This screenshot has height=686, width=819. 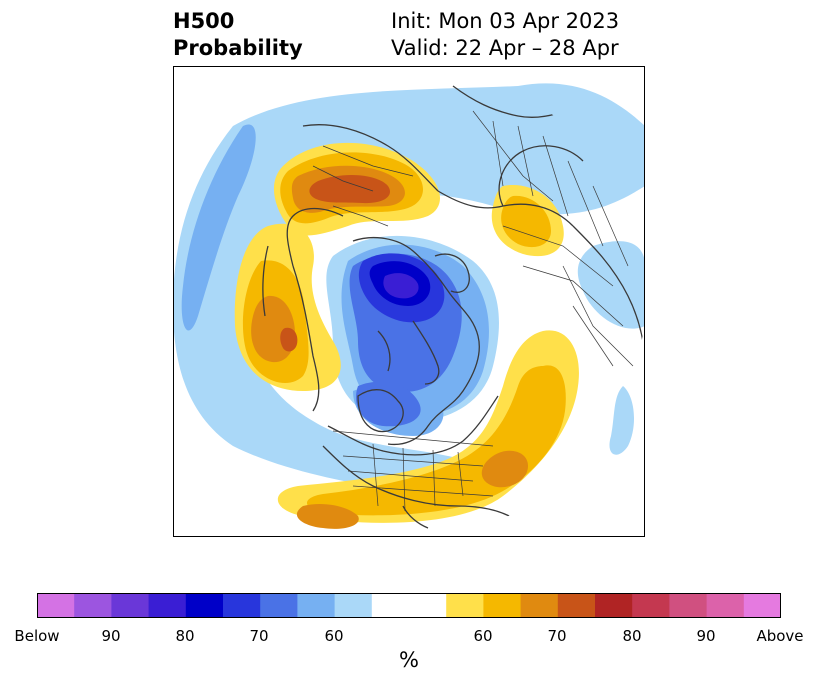 I want to click on title-init-date: Init: Mon 03 Apr 2023, so click(x=505, y=21).